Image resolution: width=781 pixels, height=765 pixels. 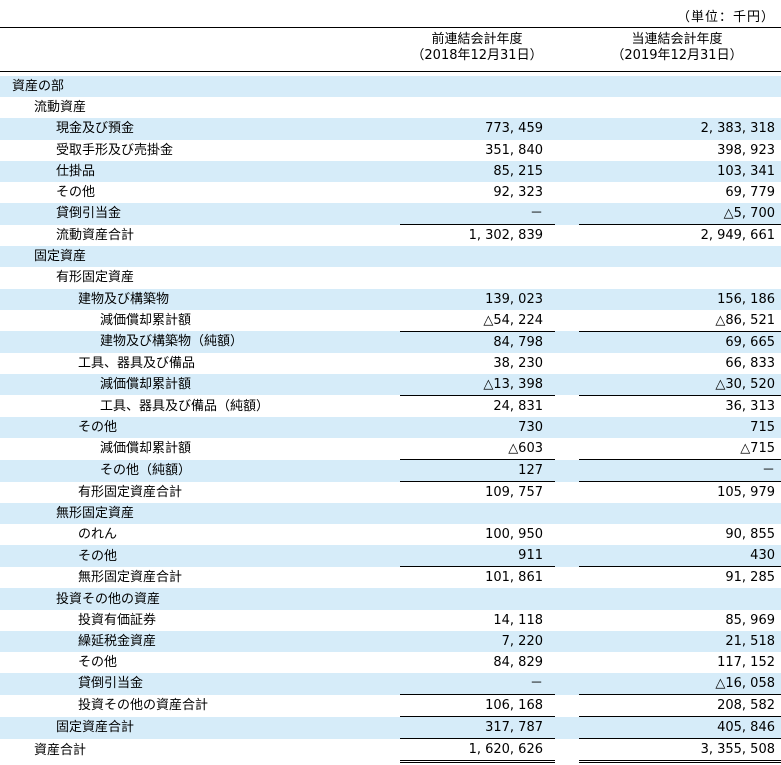 I want to click on table-row: その他 730 715, so click(x=390, y=427).